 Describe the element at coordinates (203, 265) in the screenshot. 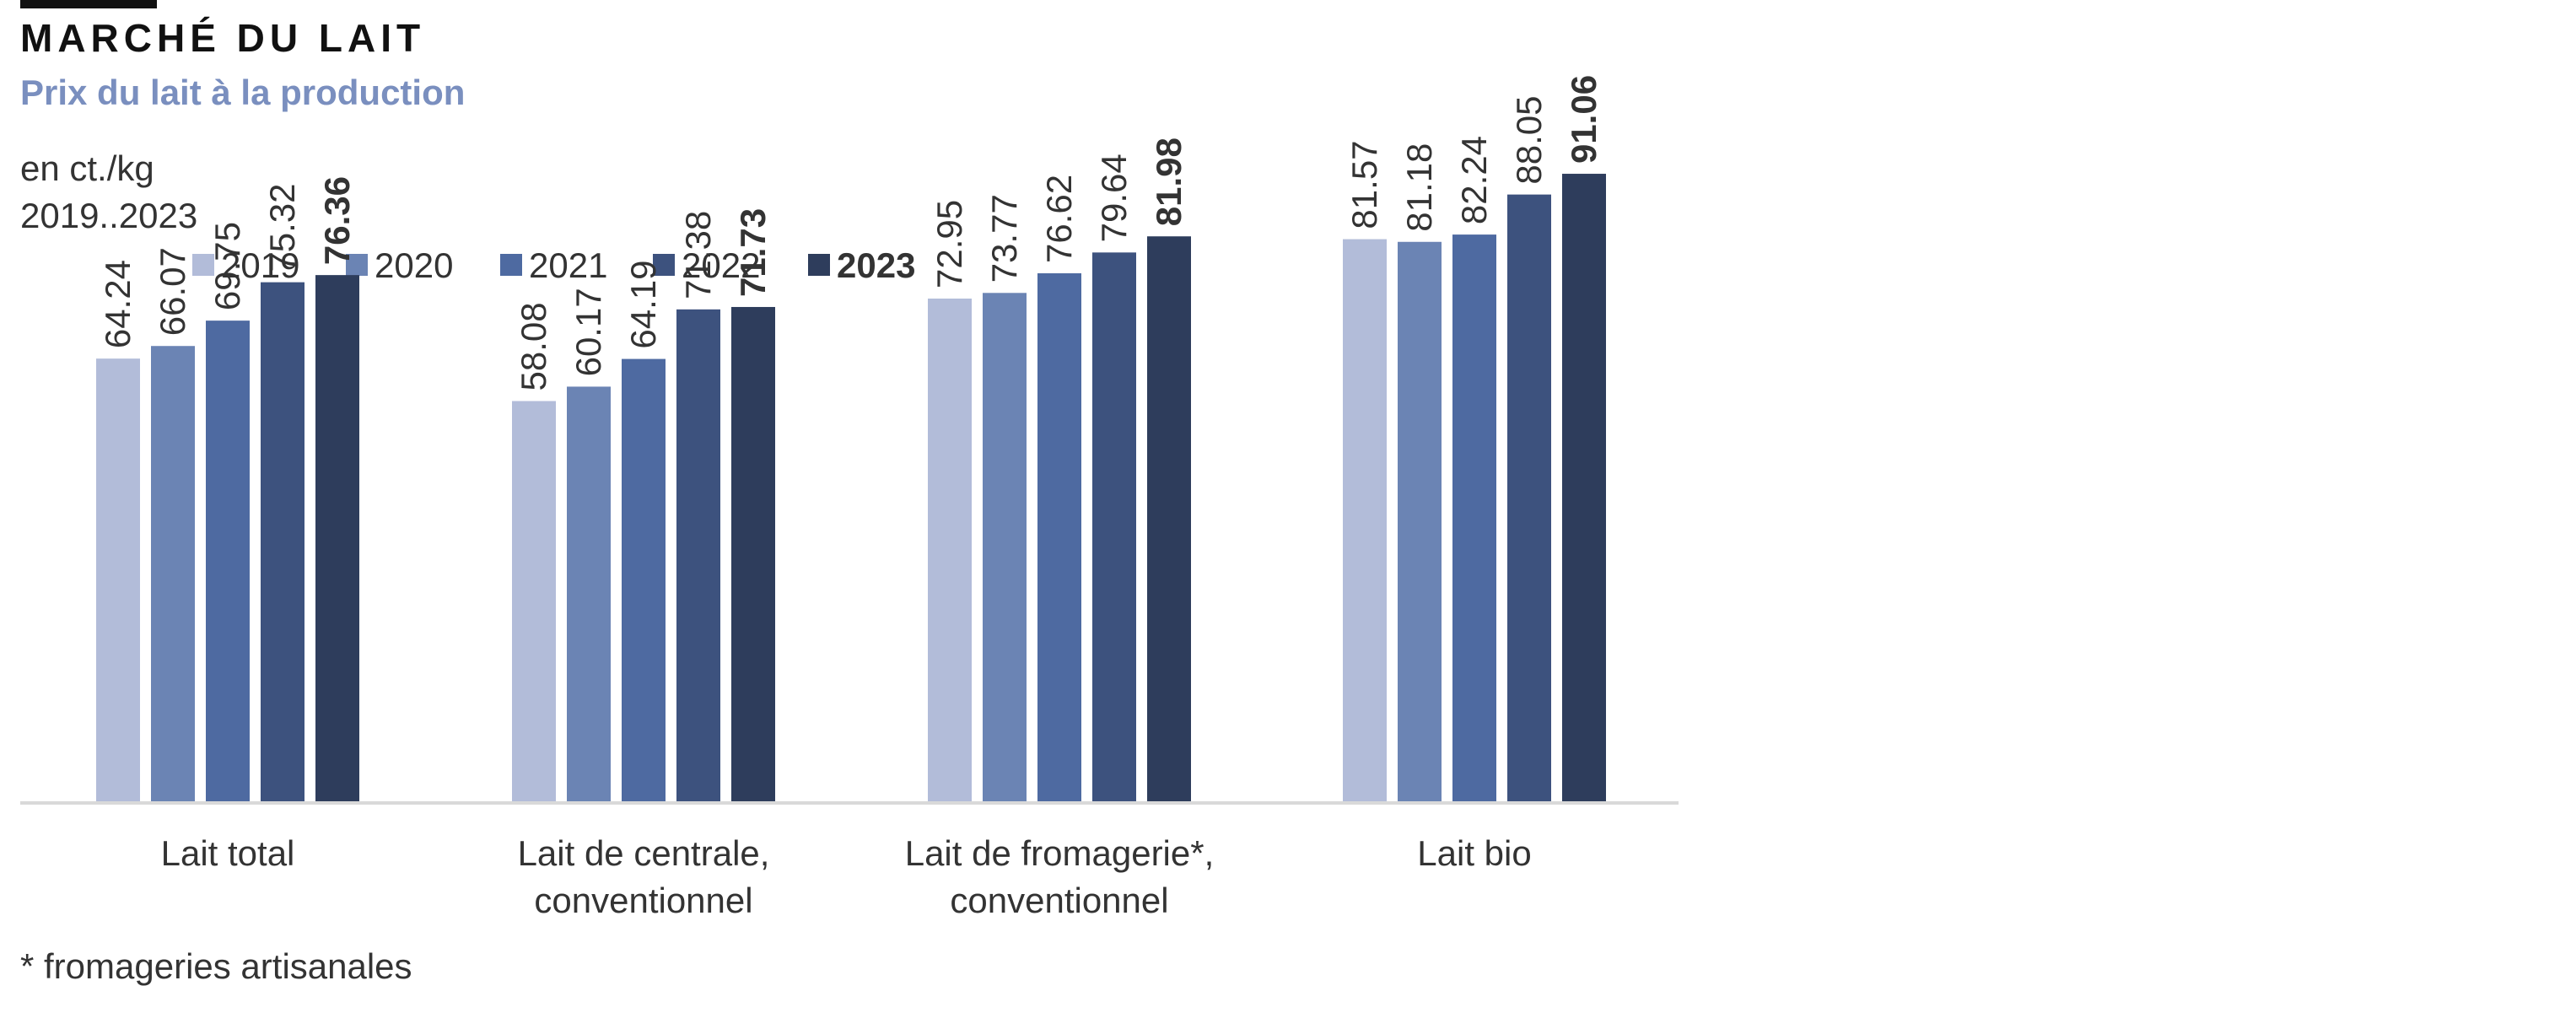

I see `legend-swatch-2019` at that location.